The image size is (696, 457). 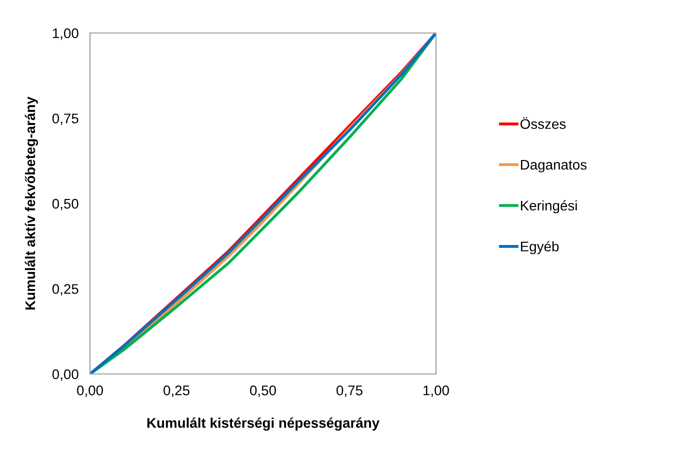 What do you see at coordinates (263, 391) in the screenshot?
I see `x-tick-label: 0,50` at bounding box center [263, 391].